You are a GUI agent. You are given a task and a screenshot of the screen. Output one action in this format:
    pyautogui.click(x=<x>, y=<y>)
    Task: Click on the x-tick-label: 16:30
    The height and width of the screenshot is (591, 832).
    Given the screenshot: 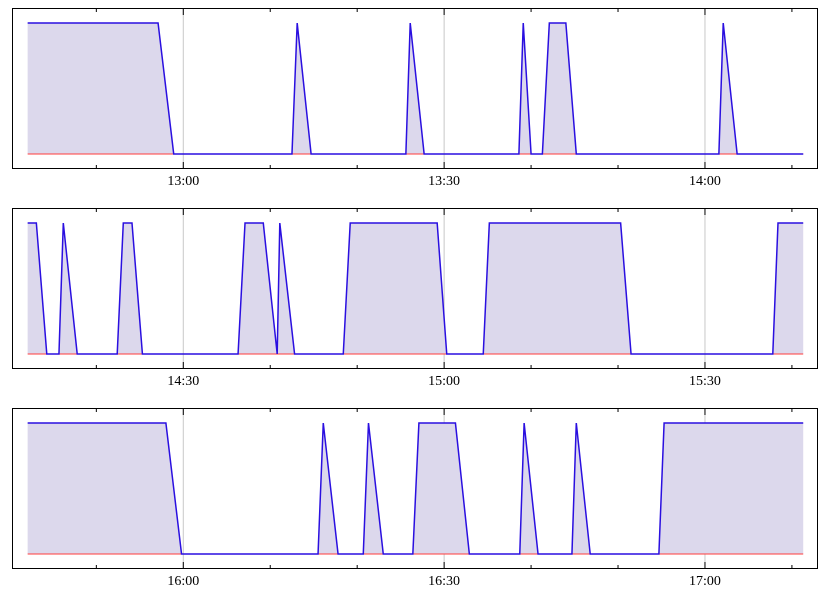 What is the action you would take?
    pyautogui.click(x=444, y=581)
    